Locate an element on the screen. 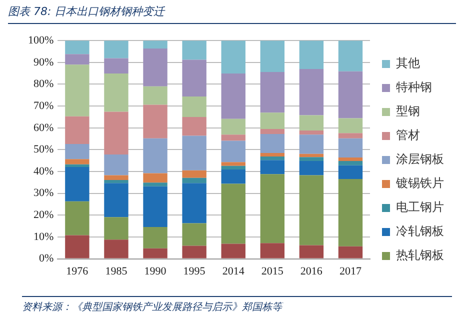 The width and height of the screenshot is (464, 334). legend-label: 型钢 is located at coordinates (408, 111).